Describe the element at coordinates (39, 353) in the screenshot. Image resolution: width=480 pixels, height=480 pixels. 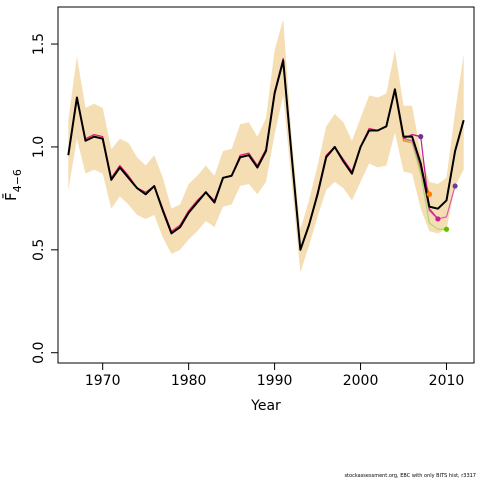
I see `y-tick-label: 0.0` at that location.